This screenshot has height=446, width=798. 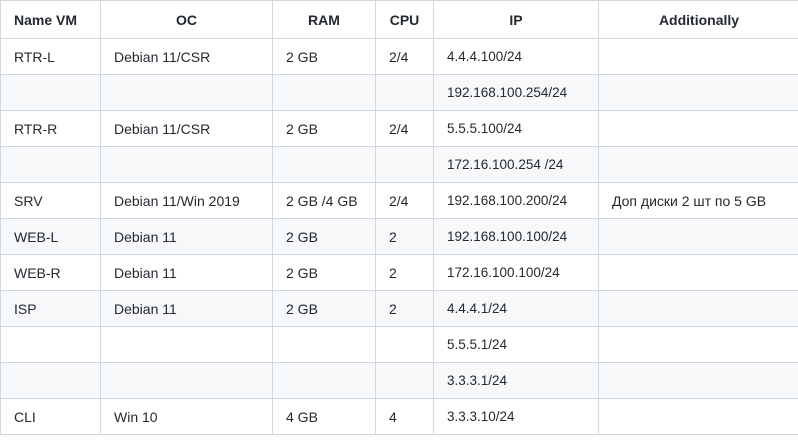 I want to click on table-row: RTR-L Debian 11/CSR 2 GB 2/4 4.4.4.100/24, so click(x=399, y=56).